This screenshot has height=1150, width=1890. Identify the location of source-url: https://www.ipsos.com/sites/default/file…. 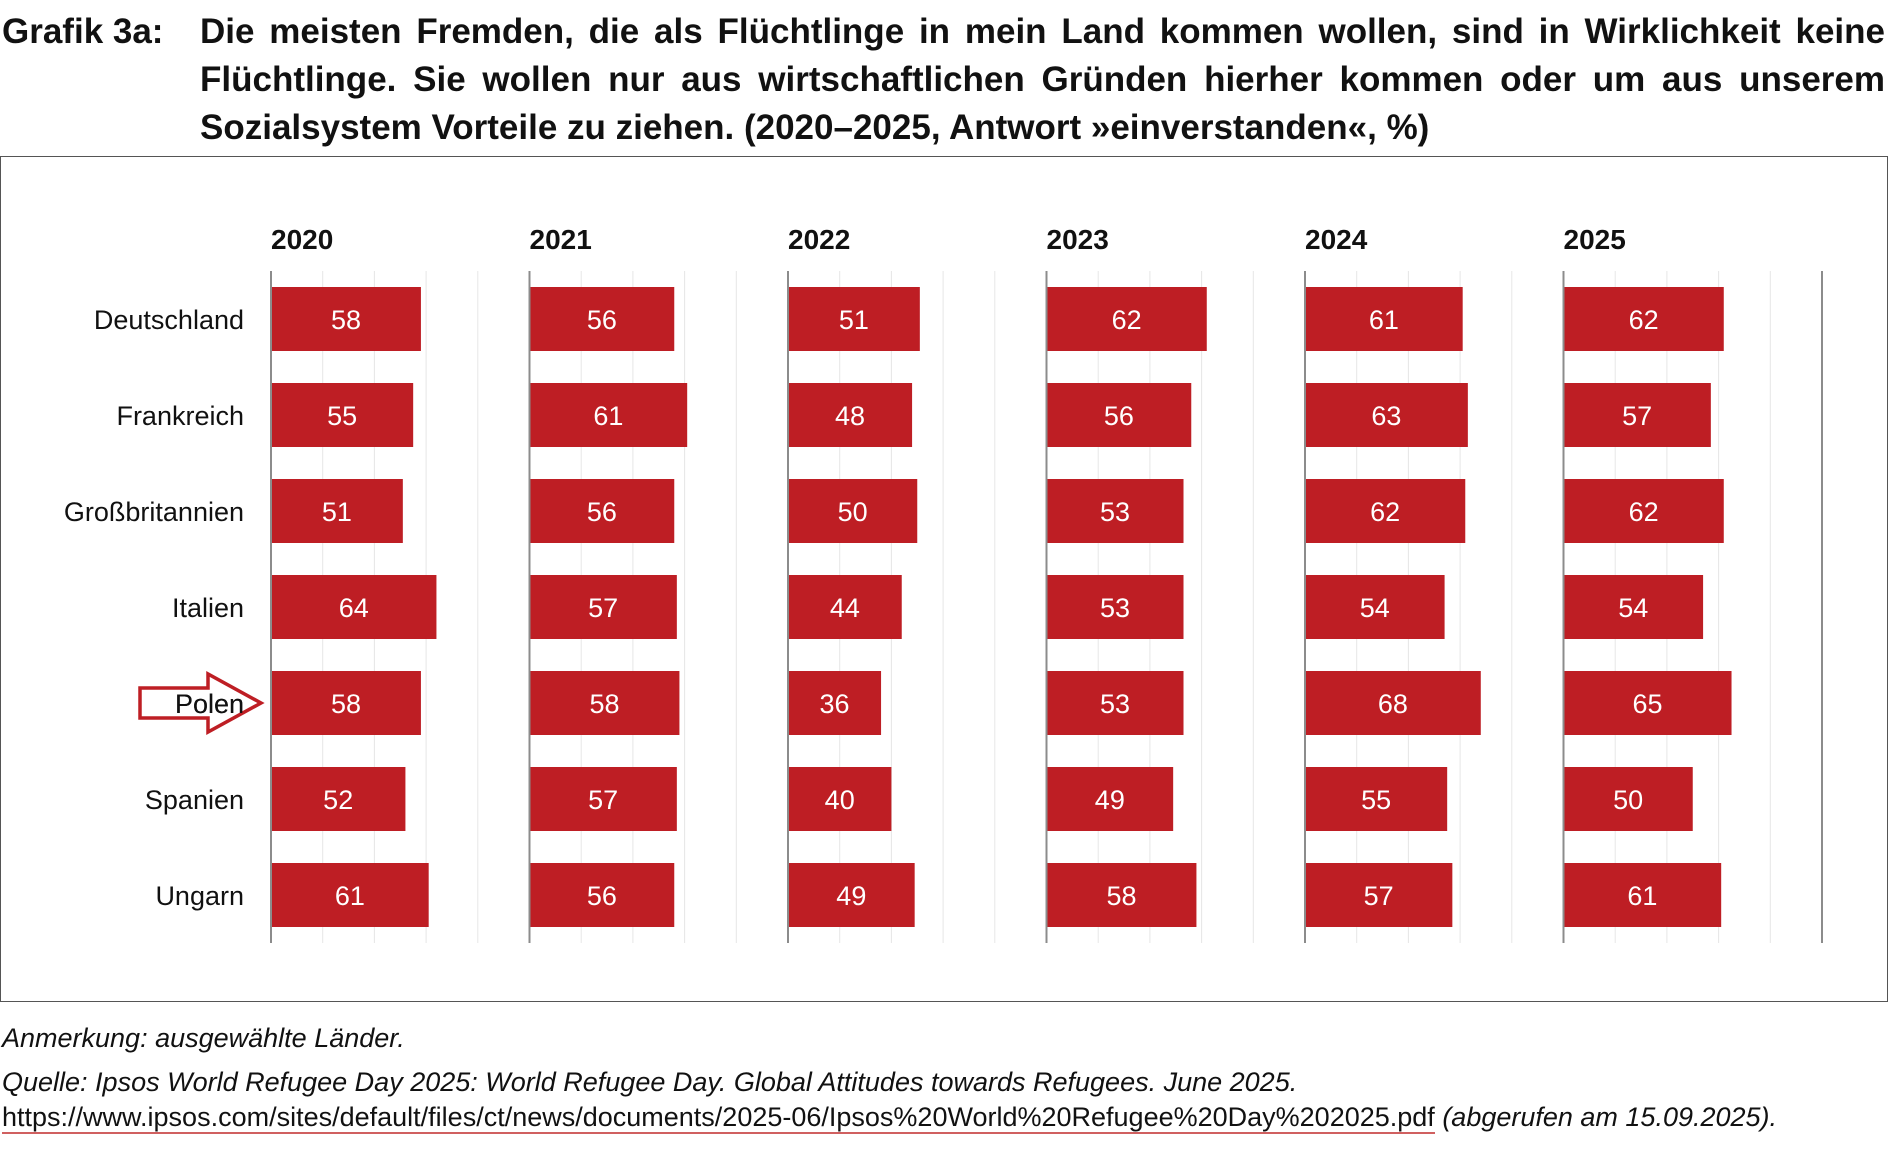
(718, 1118).